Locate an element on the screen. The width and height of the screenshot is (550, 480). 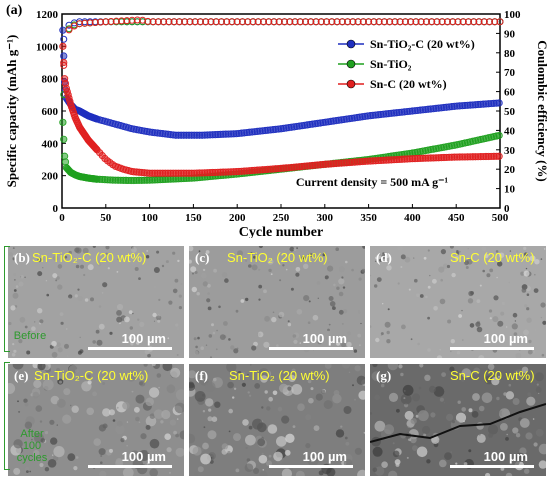
row-label-after: After 100 cycles is located at coordinates (32, 446).